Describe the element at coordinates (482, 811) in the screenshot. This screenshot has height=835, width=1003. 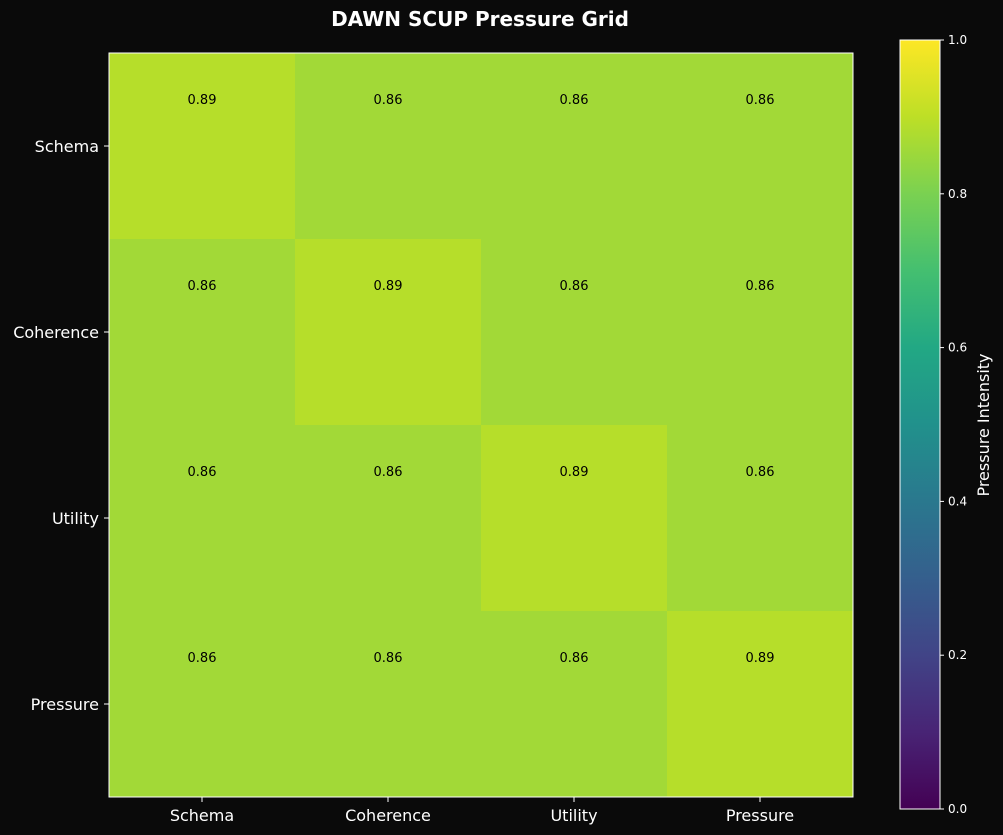
I see `x-axis: Schema Coherence Utility Pressure` at that location.